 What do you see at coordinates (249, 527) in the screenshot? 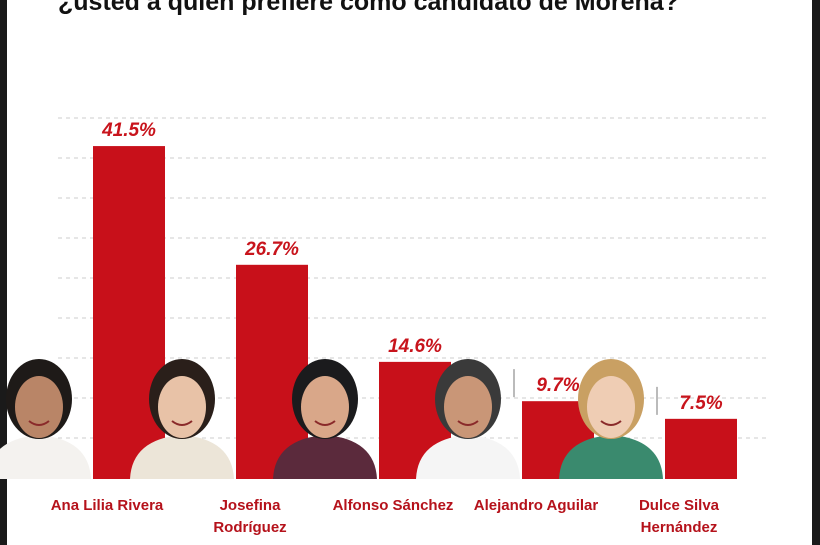
I see `category-label: Rodríguez` at bounding box center [249, 527].